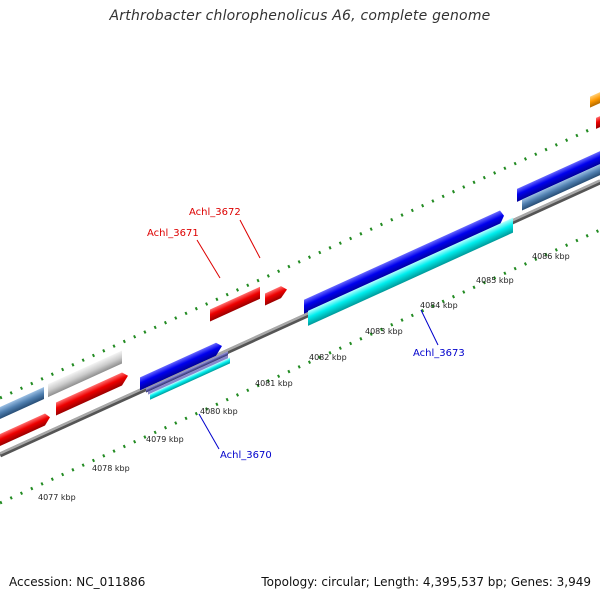 The height and width of the screenshot is (604, 600). Describe the element at coordinates (328, 357) in the screenshot. I see `kbp-label-4082: 4082 kbp` at that location.